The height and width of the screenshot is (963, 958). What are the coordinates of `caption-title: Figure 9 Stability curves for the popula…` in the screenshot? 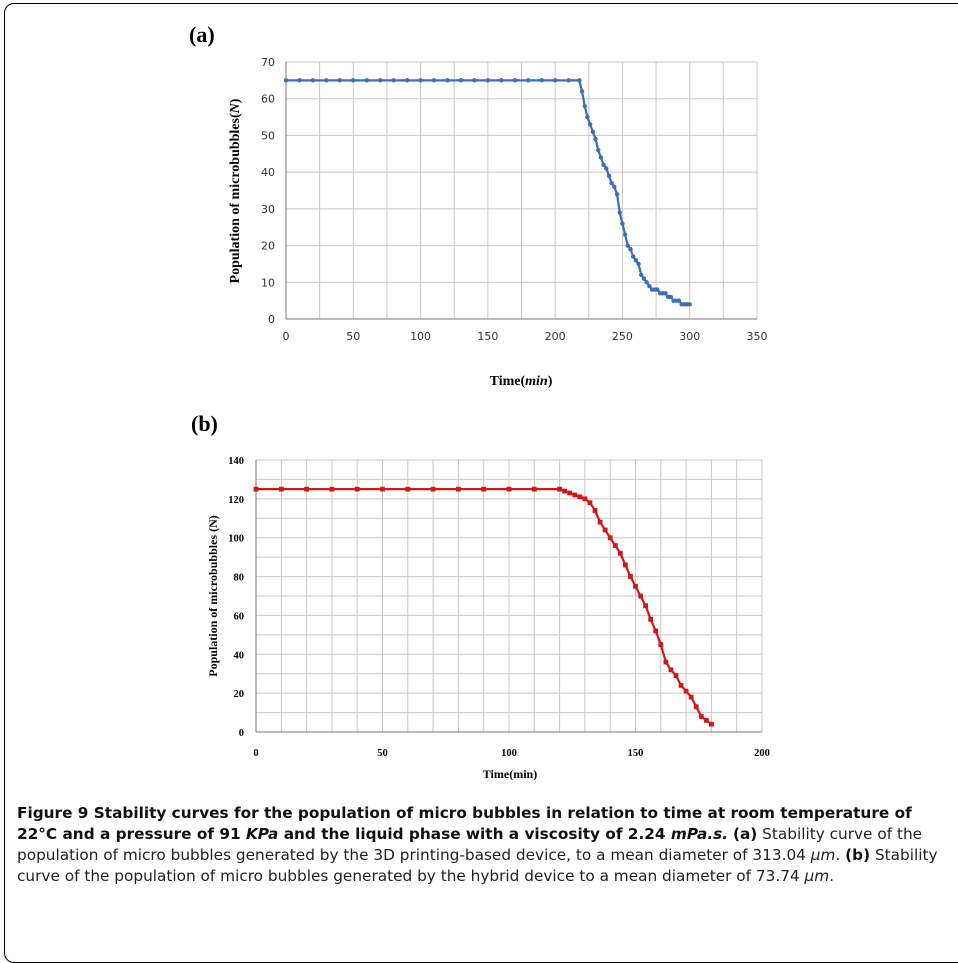 It's located at (464, 823).